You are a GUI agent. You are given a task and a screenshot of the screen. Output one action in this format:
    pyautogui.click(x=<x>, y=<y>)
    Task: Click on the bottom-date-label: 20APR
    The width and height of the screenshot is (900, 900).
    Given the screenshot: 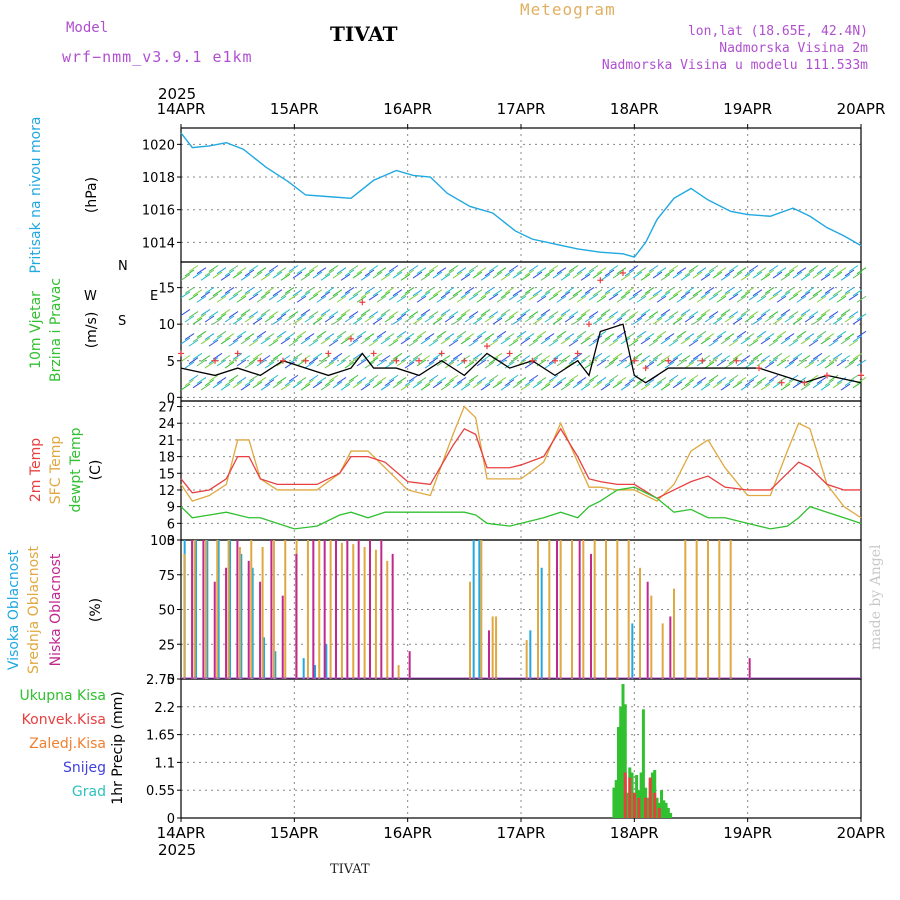 What is the action you would take?
    pyautogui.click(x=861, y=833)
    